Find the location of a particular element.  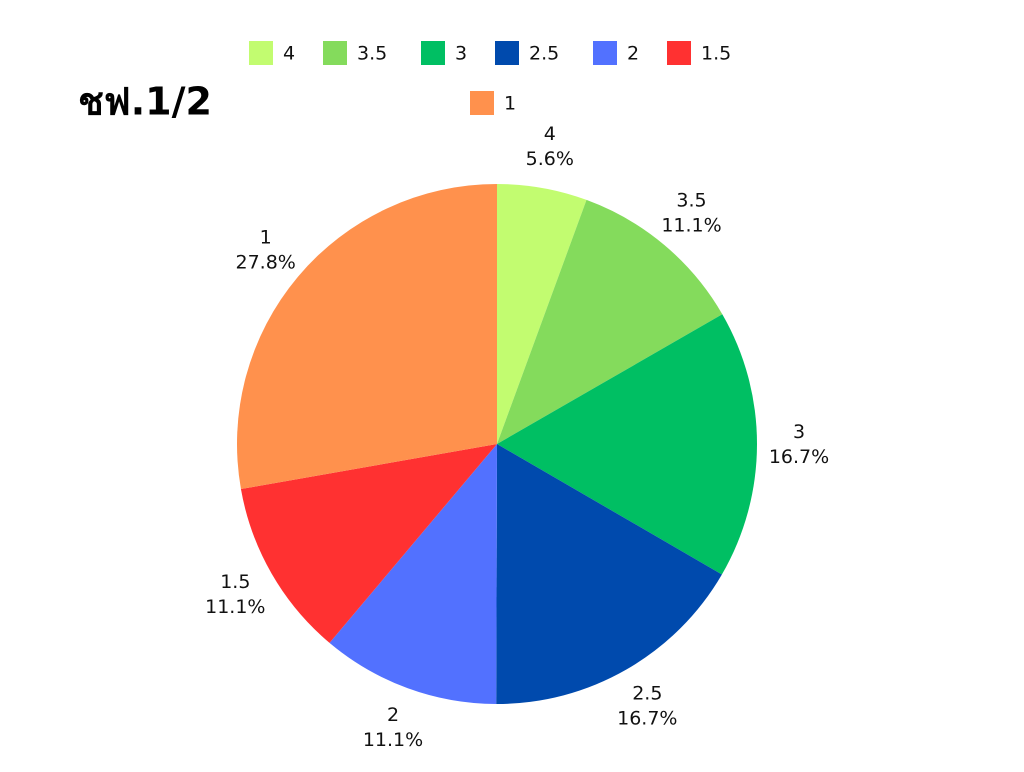

slice-category: 4 is located at coordinates (550, 134).